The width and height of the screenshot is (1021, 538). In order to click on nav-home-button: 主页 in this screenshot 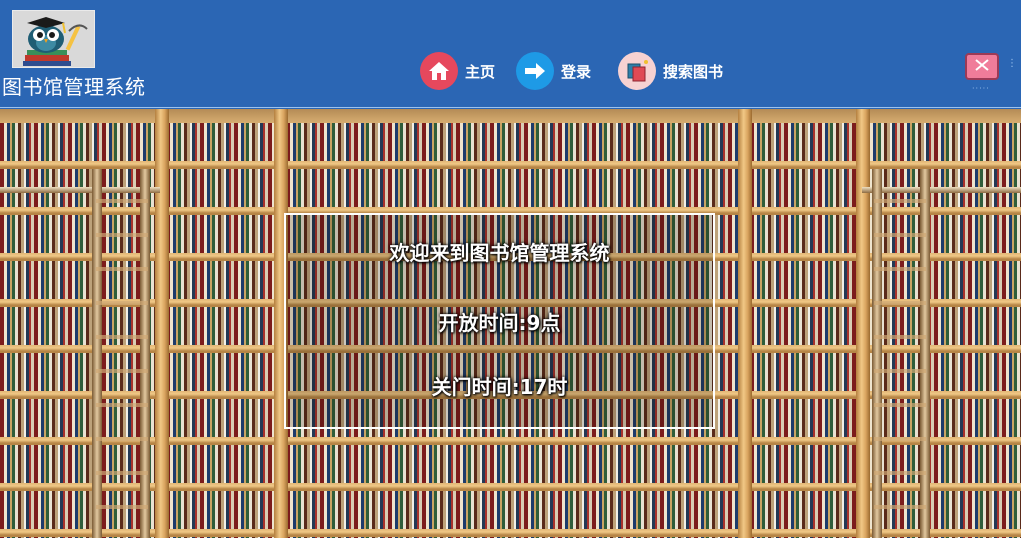, I will do `click(457, 71)`.